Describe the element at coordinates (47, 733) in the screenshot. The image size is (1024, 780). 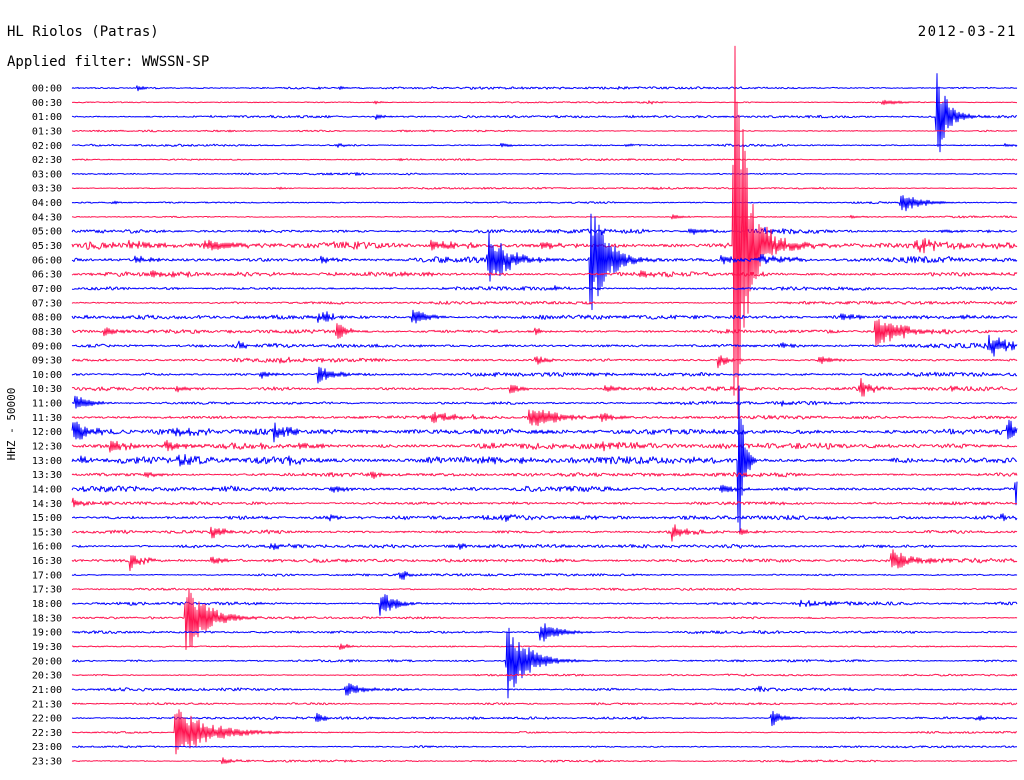
I see `time-label-22-30: 22:30` at that location.